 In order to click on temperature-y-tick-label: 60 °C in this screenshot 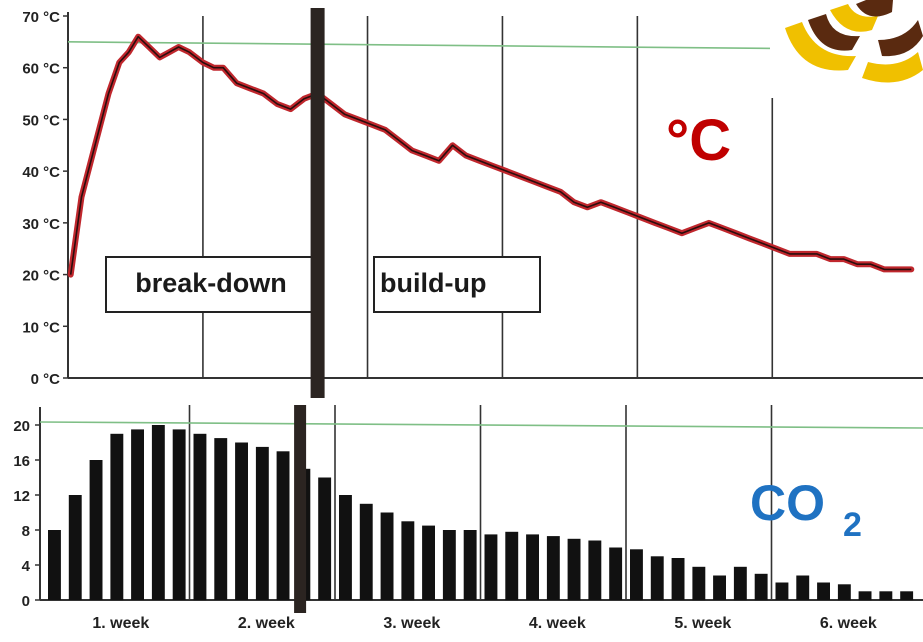, I will do `click(41, 69)`.